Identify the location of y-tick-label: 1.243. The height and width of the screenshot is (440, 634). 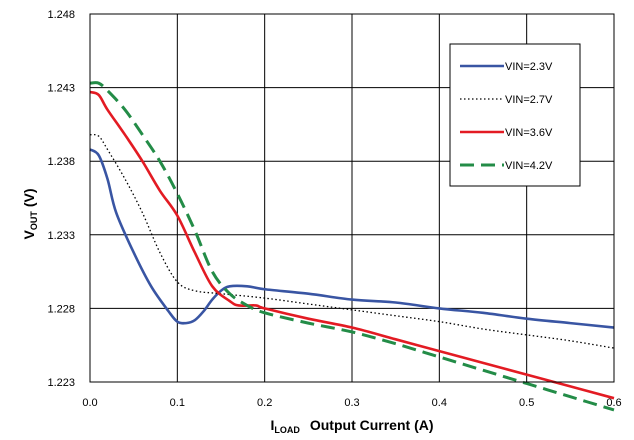
(61, 89).